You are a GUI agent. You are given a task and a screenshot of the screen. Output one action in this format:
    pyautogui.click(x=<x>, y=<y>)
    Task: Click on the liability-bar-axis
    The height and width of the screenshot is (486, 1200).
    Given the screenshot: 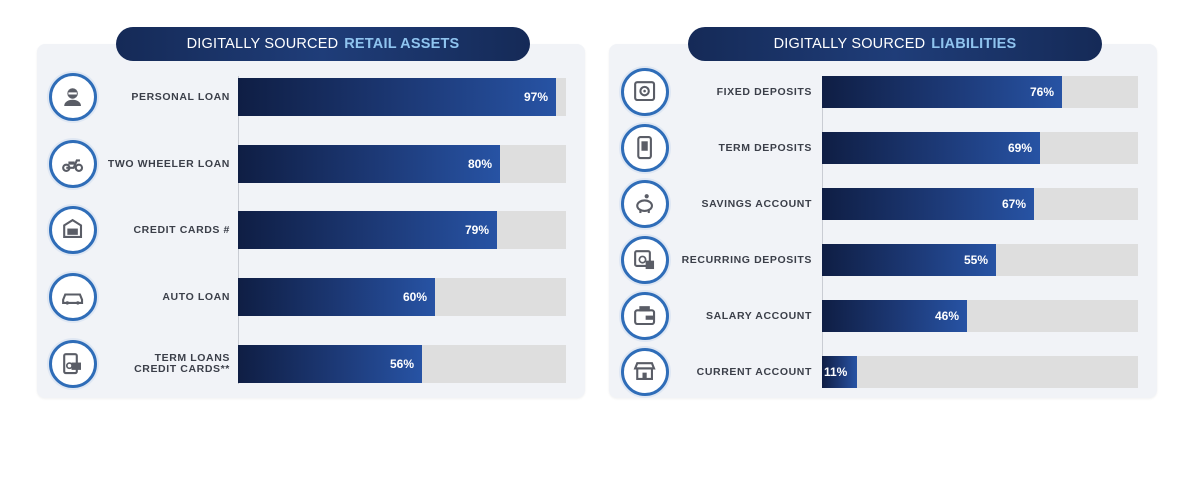 What is the action you would take?
    pyautogui.click(x=822, y=232)
    